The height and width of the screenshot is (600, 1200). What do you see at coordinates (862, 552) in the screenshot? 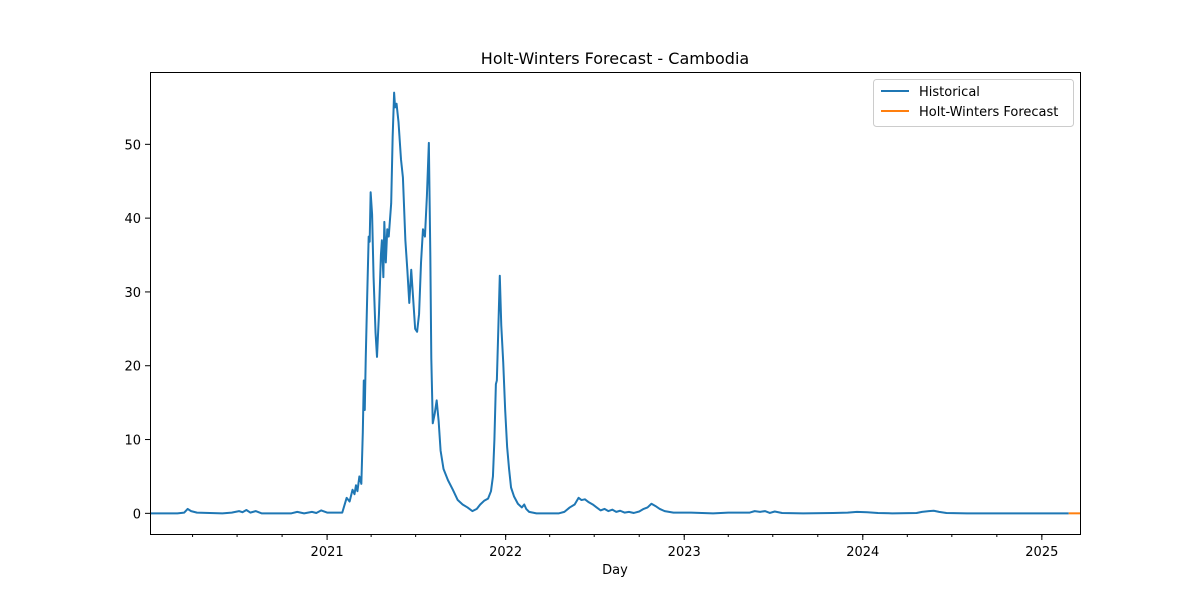
I see `x-tick-label: 2024` at bounding box center [862, 552].